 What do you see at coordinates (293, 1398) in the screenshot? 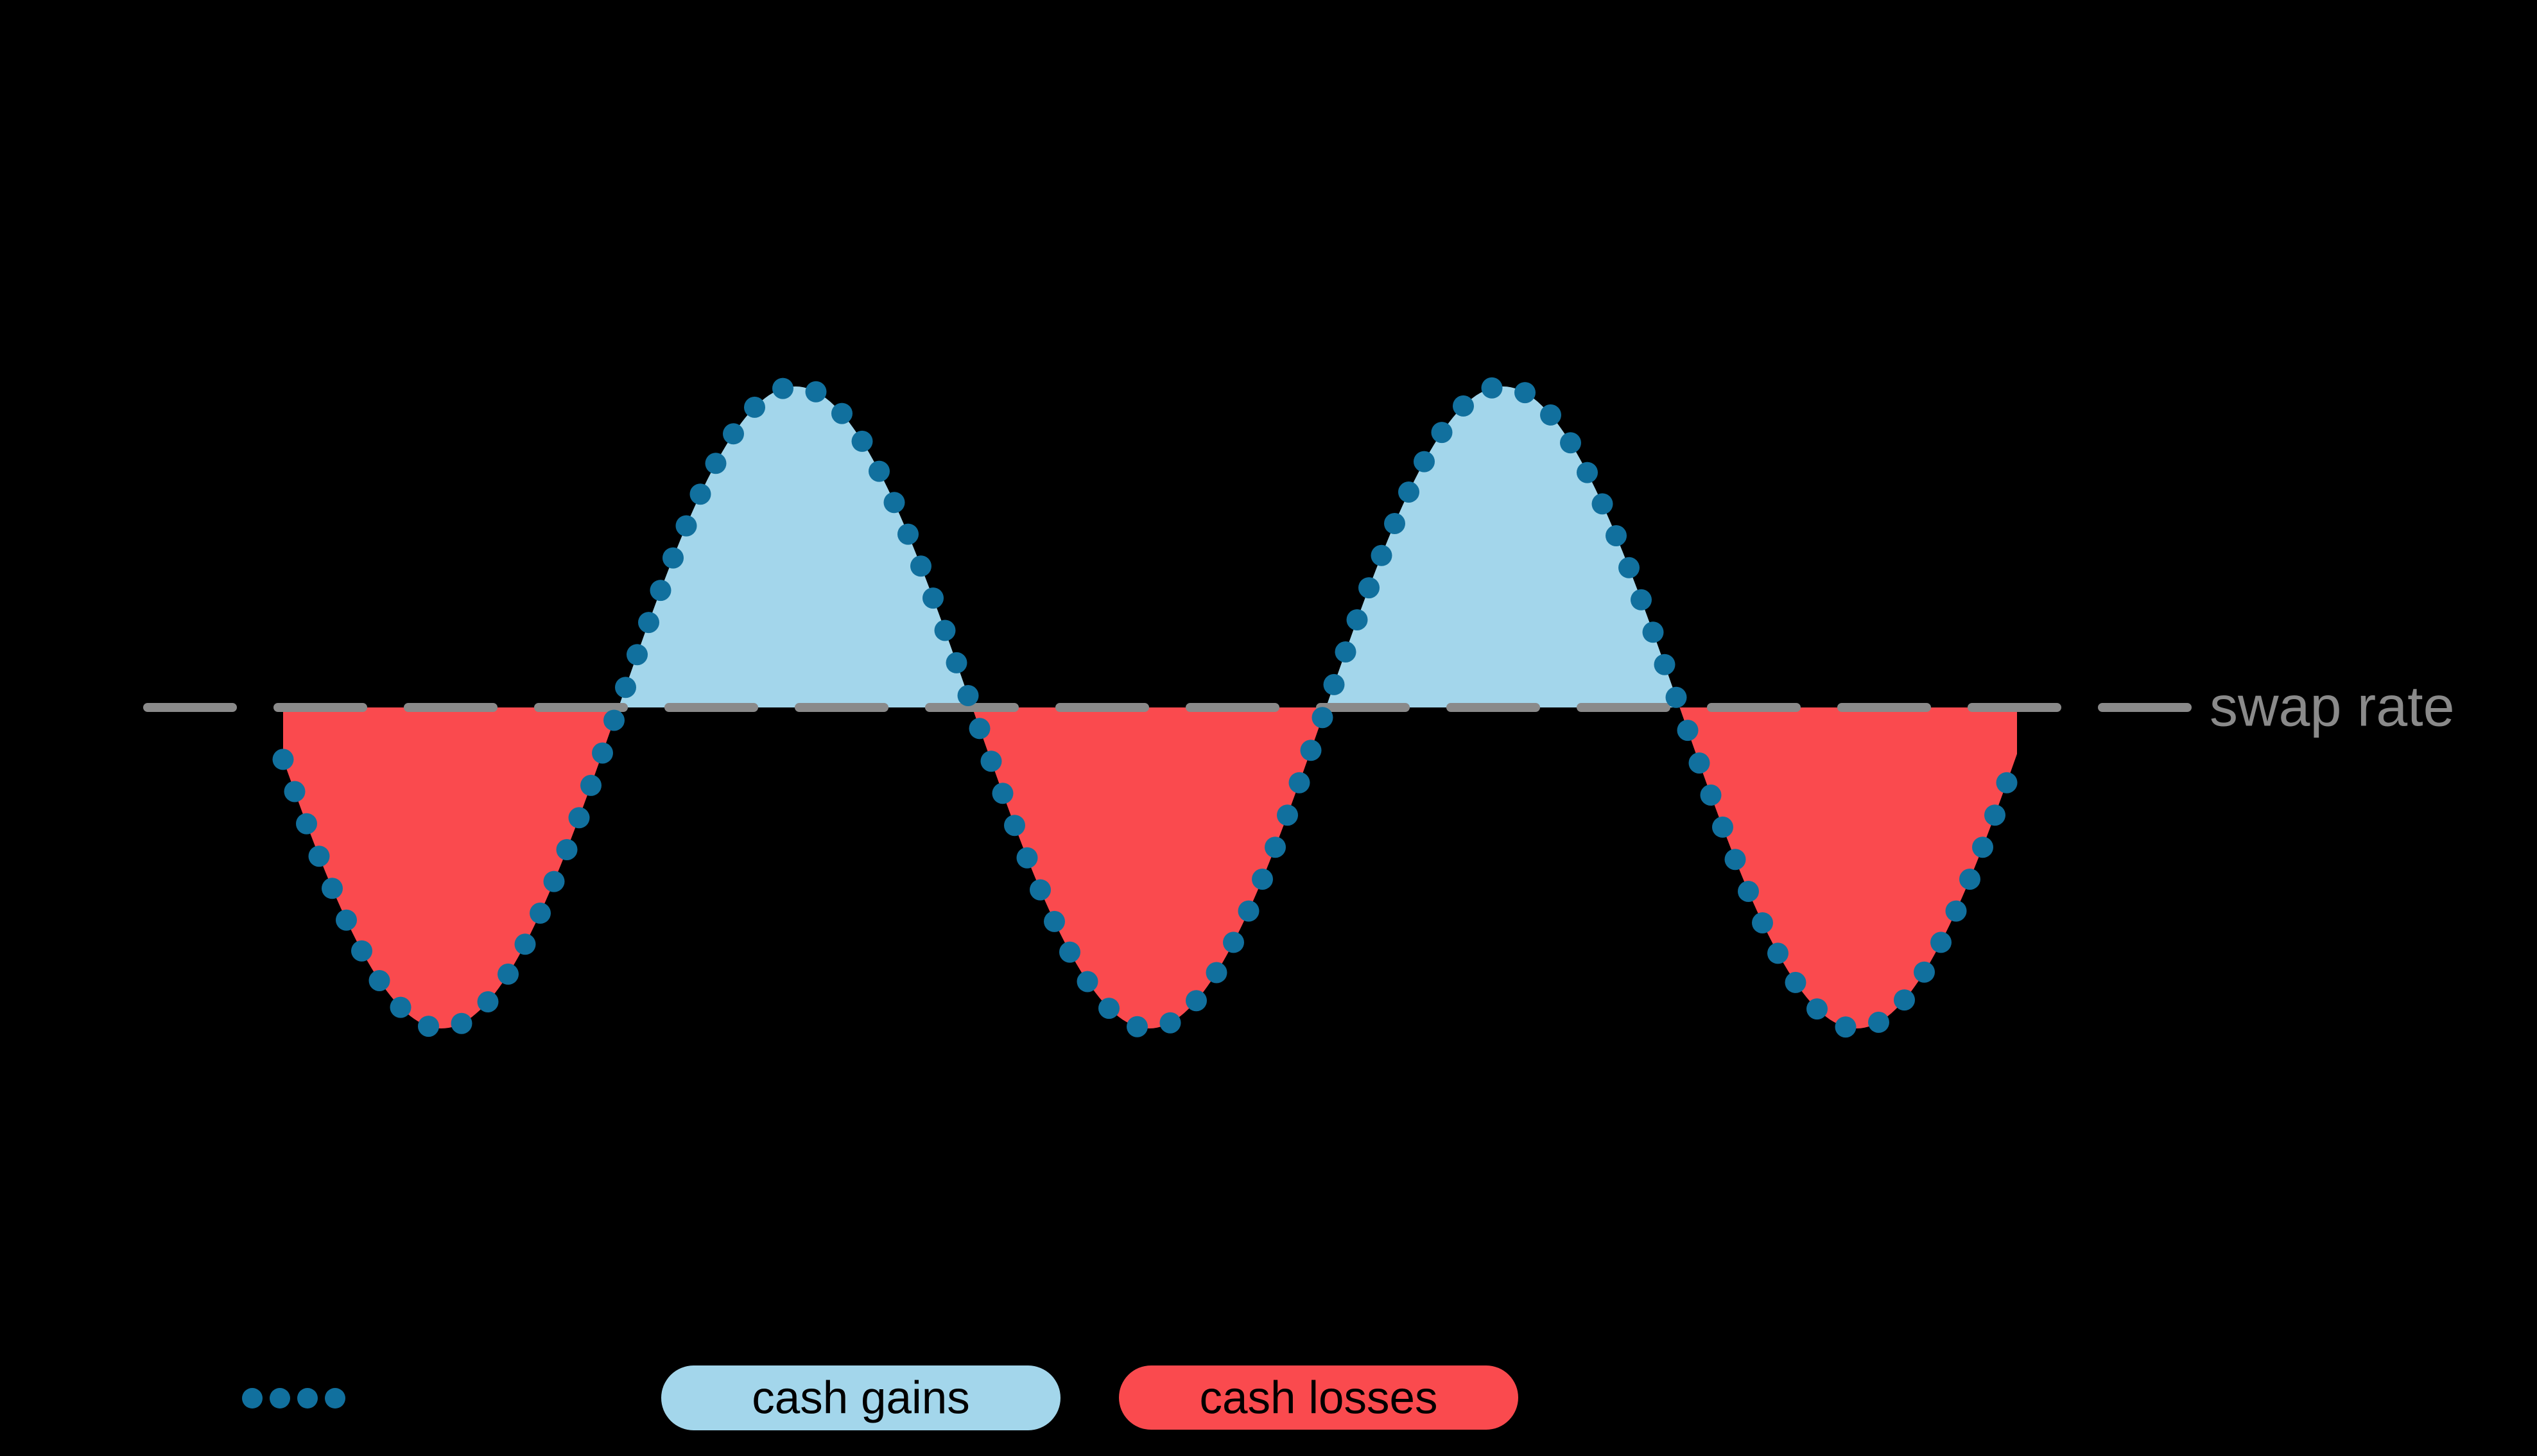
I see `legend-marker-series` at bounding box center [293, 1398].